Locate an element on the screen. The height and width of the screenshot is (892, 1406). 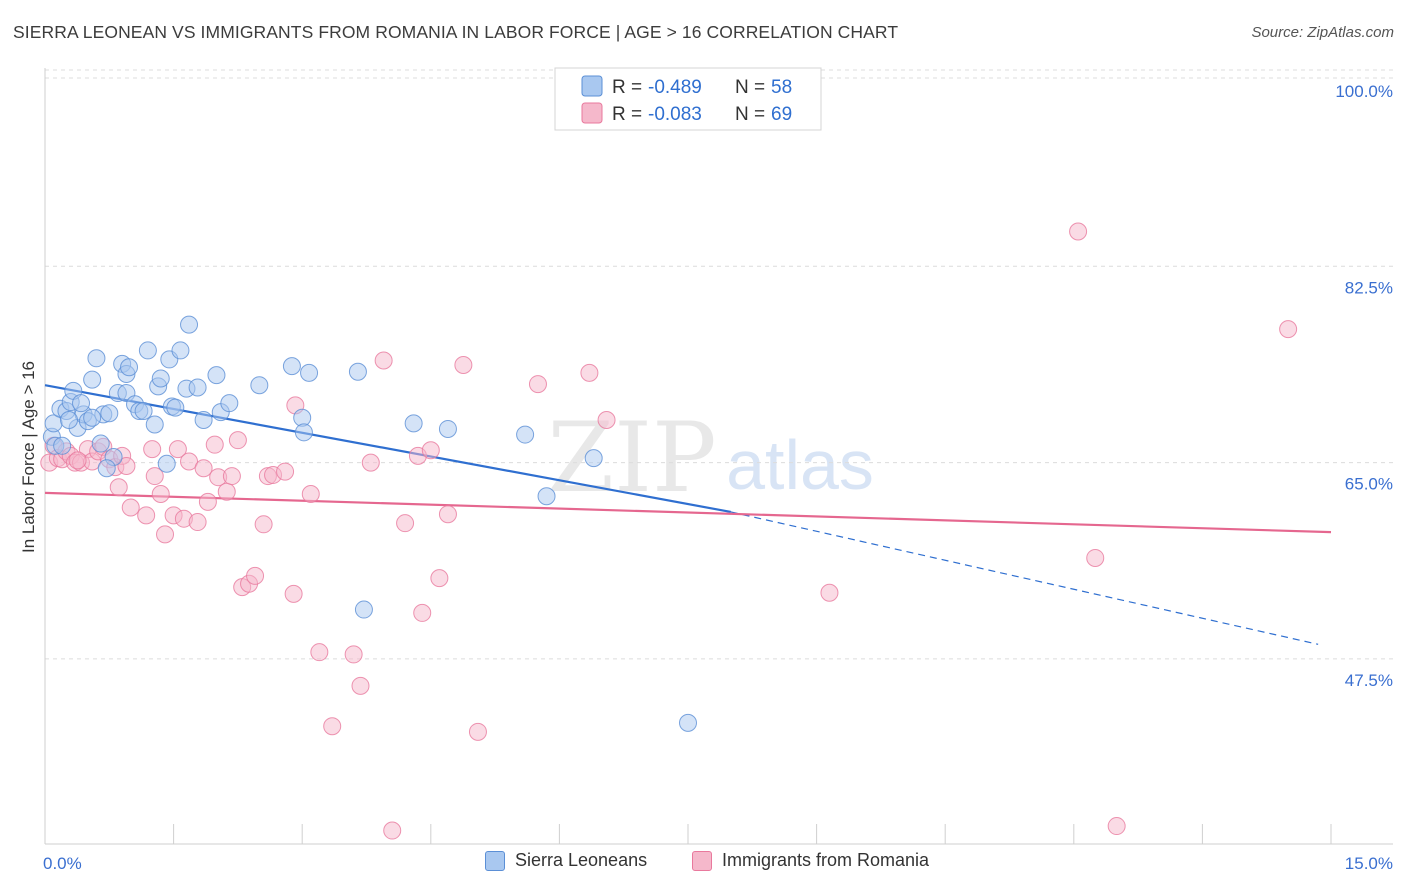
legend-n-value-2: 69 is located at coordinates (781, 114).